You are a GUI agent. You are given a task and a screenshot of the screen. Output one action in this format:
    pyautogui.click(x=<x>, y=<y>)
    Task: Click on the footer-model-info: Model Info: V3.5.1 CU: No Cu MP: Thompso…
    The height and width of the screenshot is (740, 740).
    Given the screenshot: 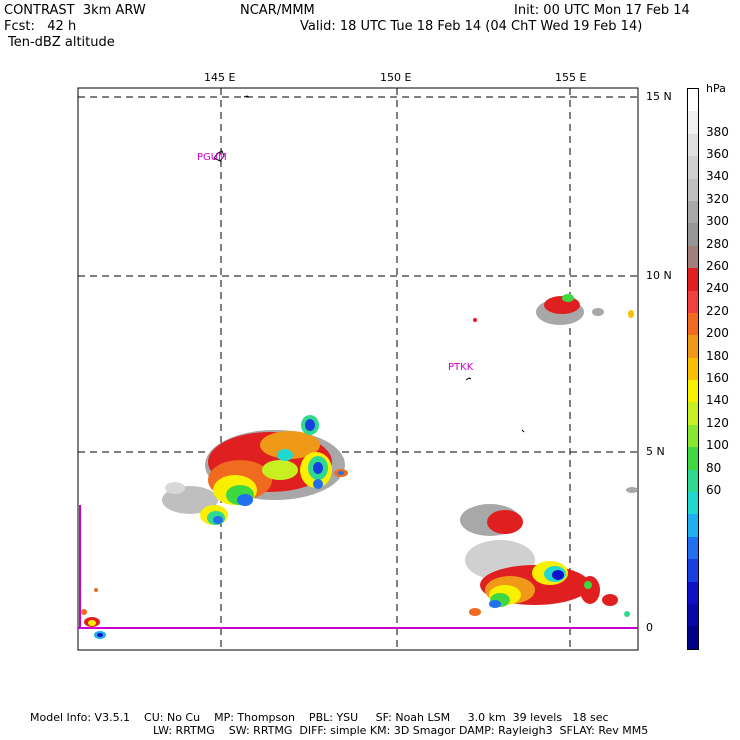 What is the action you would take?
    pyautogui.click(x=319, y=717)
    